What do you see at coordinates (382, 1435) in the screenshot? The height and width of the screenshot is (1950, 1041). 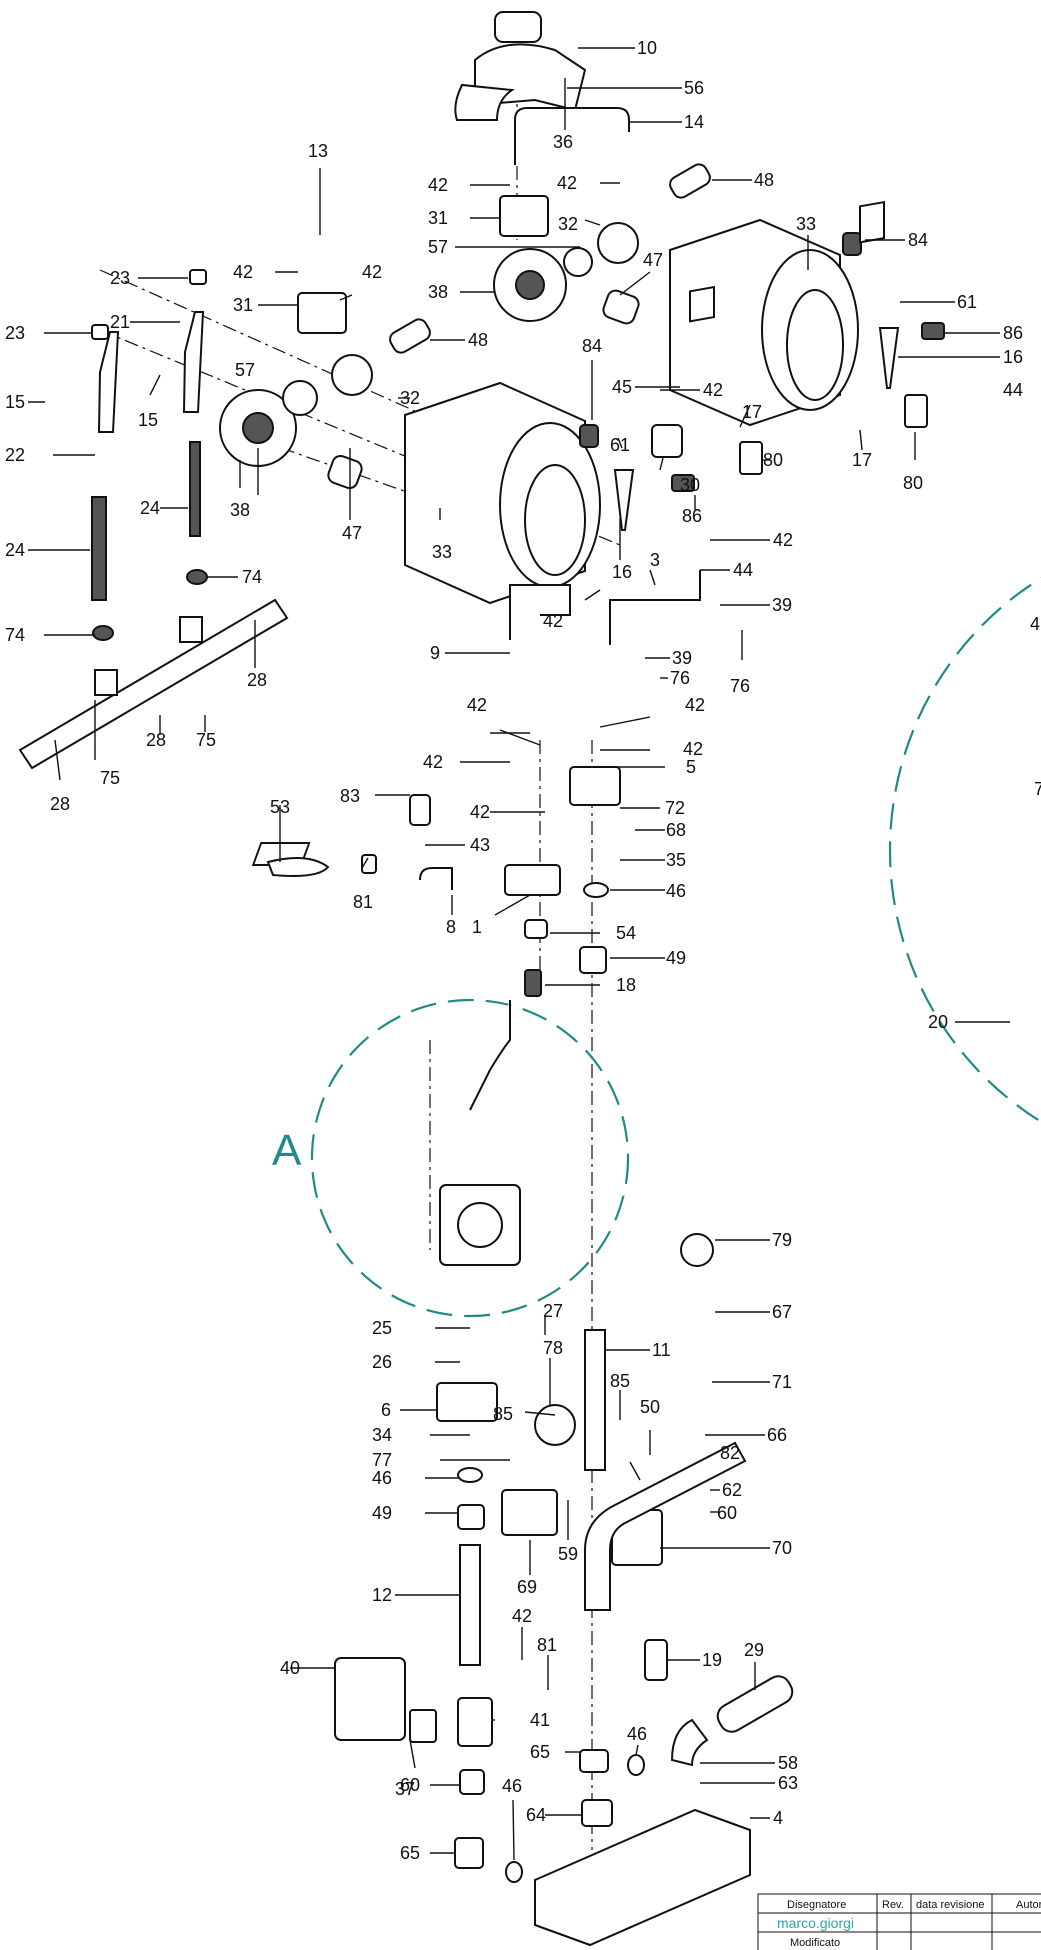 I see `label-34: 34` at bounding box center [382, 1435].